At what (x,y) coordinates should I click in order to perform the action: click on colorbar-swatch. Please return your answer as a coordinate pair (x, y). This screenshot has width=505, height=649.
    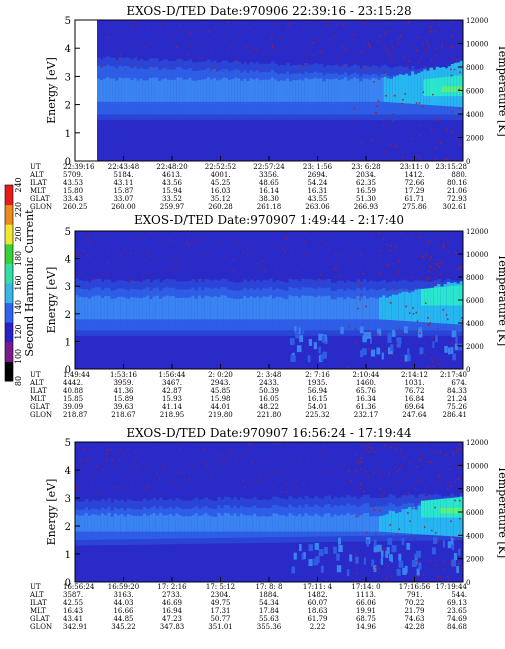
    Looking at the image, I should click on (9, 371).